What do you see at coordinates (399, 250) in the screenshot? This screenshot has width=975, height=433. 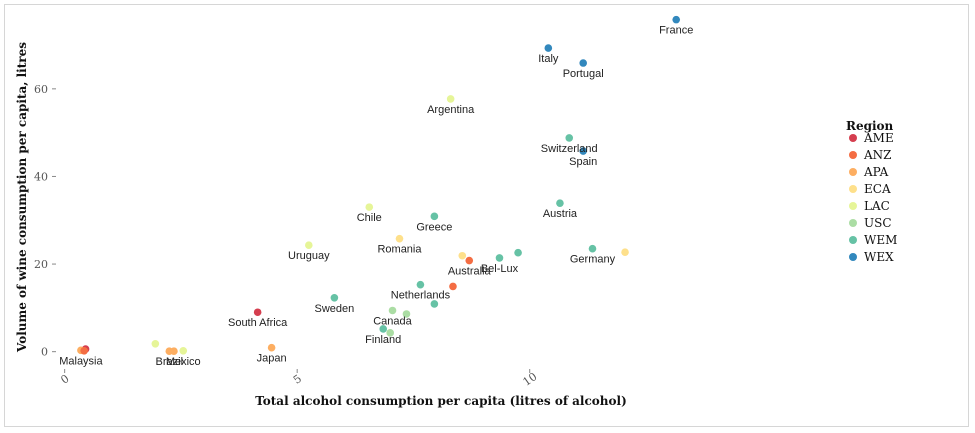 I see `point-label: Romania` at bounding box center [399, 250].